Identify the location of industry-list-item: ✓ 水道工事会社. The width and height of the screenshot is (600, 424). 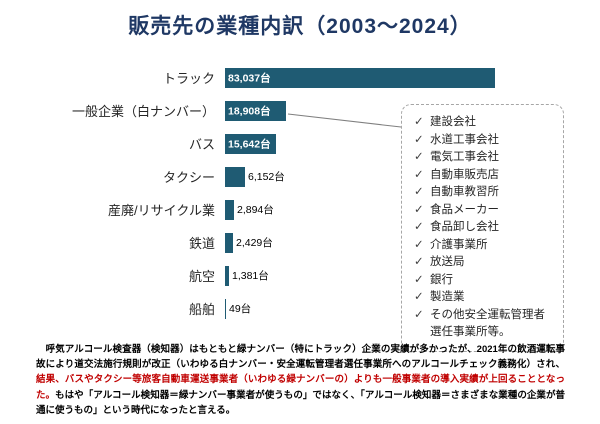
(484, 141).